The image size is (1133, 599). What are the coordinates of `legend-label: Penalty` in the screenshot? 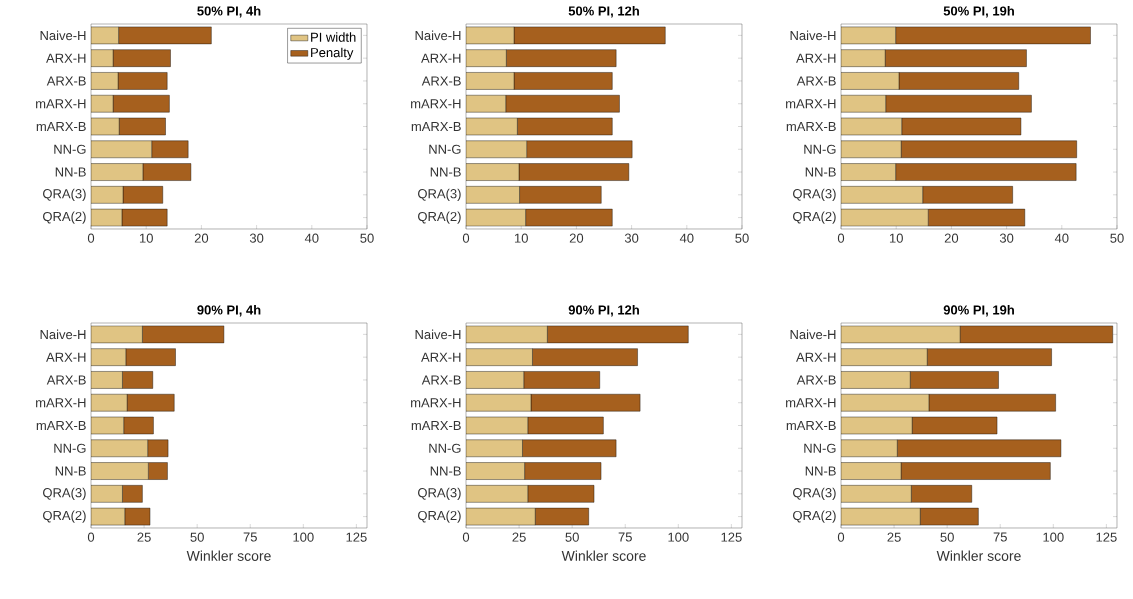 It's located at (332, 53).